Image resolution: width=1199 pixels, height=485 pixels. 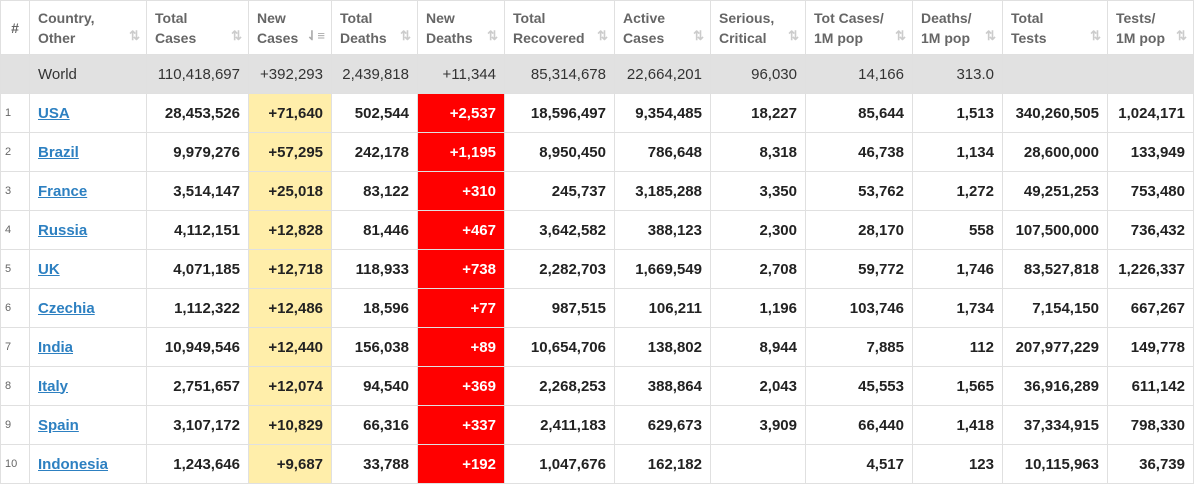 What do you see at coordinates (957, 152) in the screenshot?
I see `cell-deaths-per-1m: 1,134` at bounding box center [957, 152].